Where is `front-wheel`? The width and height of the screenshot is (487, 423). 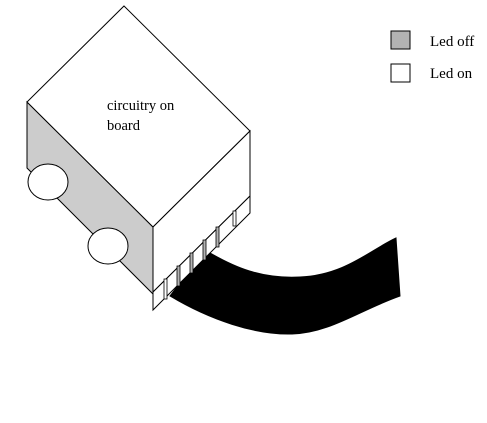 front-wheel is located at coordinates (108, 246).